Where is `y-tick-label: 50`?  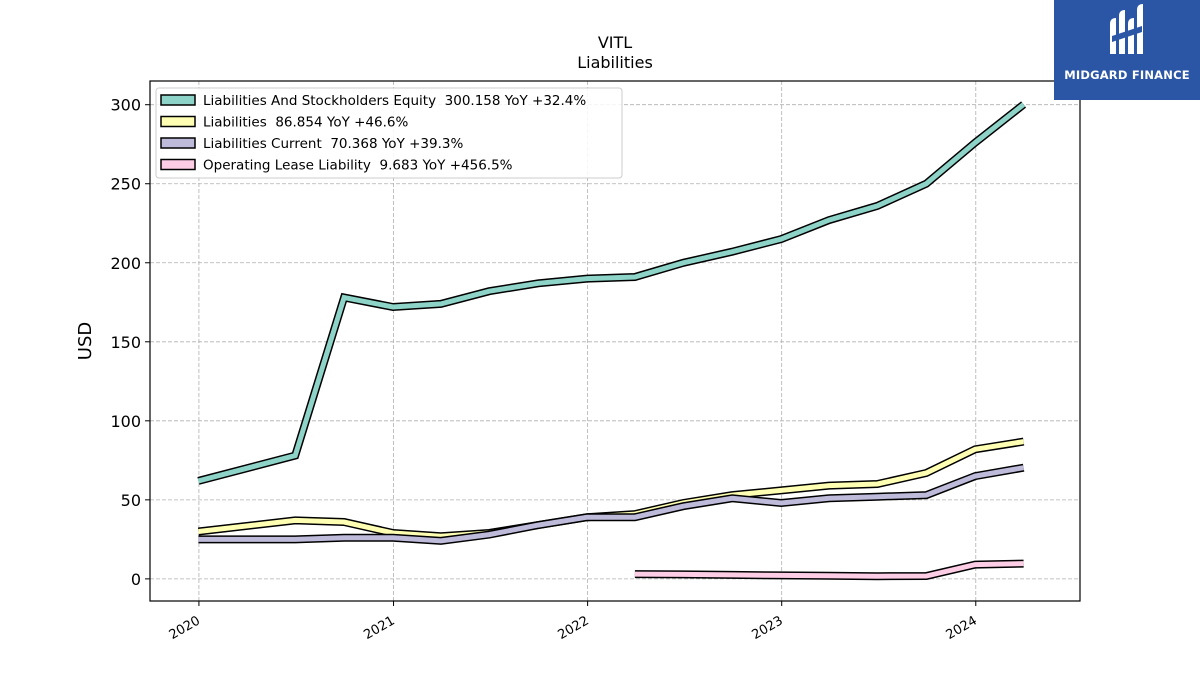 y-tick-label: 50 is located at coordinates (131, 500).